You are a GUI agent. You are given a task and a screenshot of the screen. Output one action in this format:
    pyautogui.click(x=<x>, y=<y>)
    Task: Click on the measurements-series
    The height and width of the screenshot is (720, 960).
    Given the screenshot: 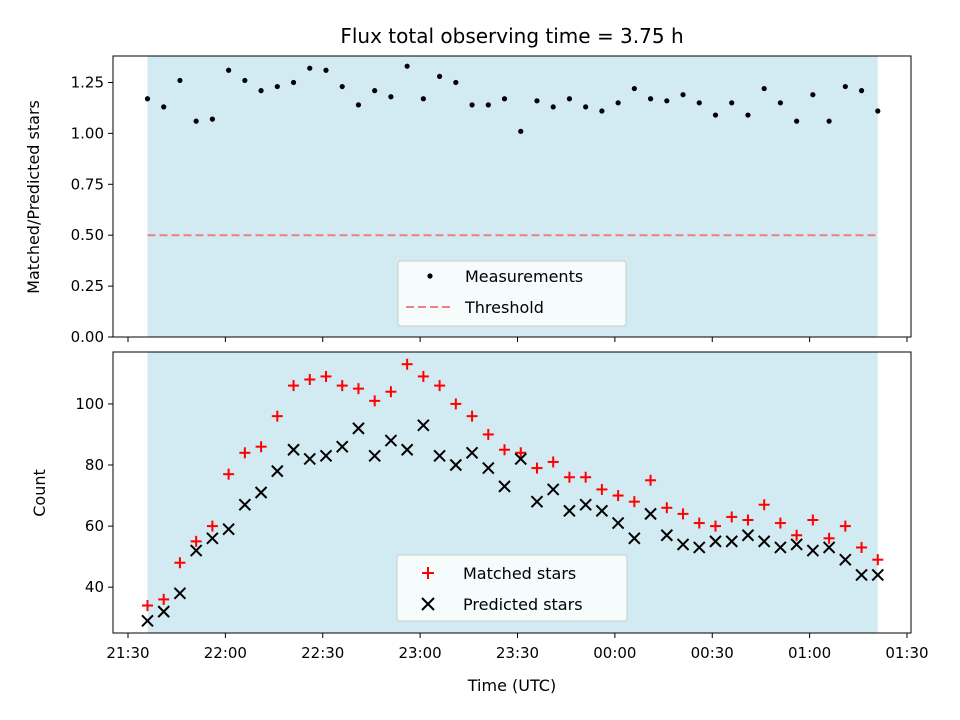 What is the action you would take?
    pyautogui.click(x=512, y=98)
    